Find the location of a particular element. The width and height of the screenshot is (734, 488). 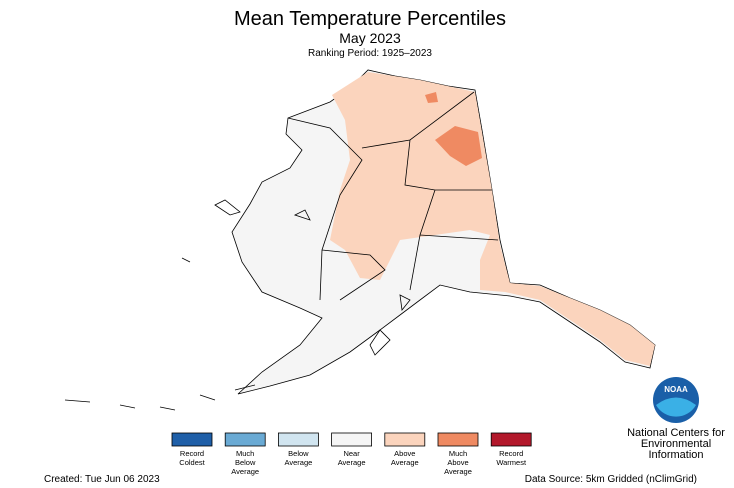

organization-line: Information is located at coordinates (675, 455).